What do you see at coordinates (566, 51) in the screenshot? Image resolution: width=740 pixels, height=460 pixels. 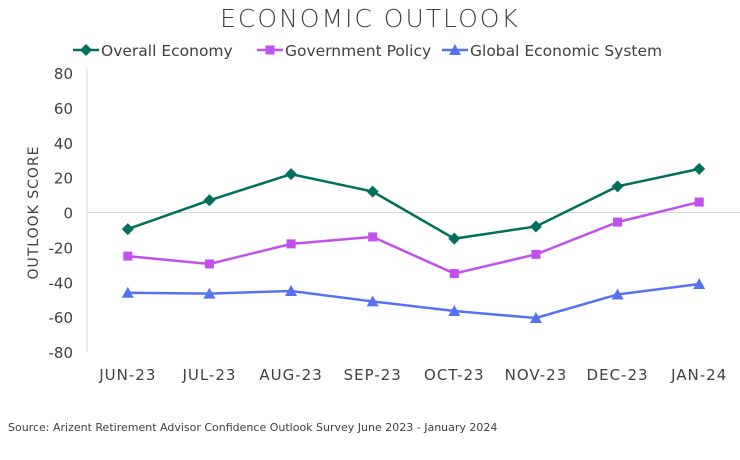 I see `legend-label: Global Economic System` at bounding box center [566, 51].